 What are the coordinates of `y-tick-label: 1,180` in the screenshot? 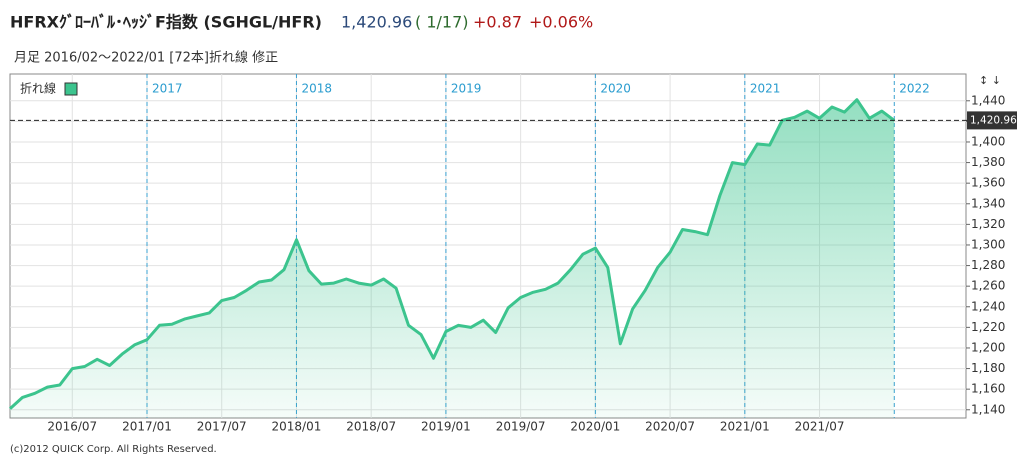 It's located at (988, 368).